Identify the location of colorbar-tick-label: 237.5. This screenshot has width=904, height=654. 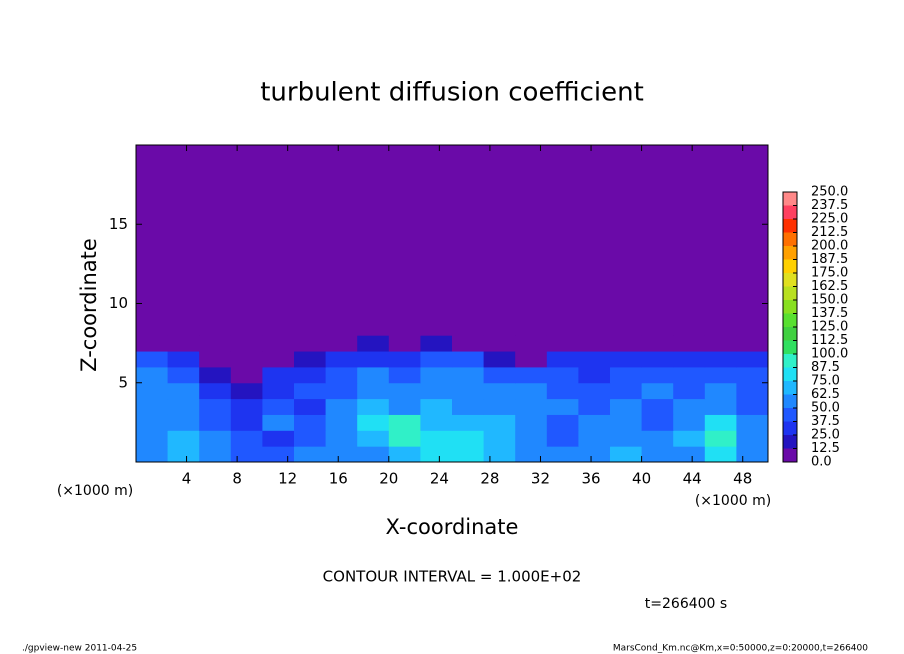
(829, 205).